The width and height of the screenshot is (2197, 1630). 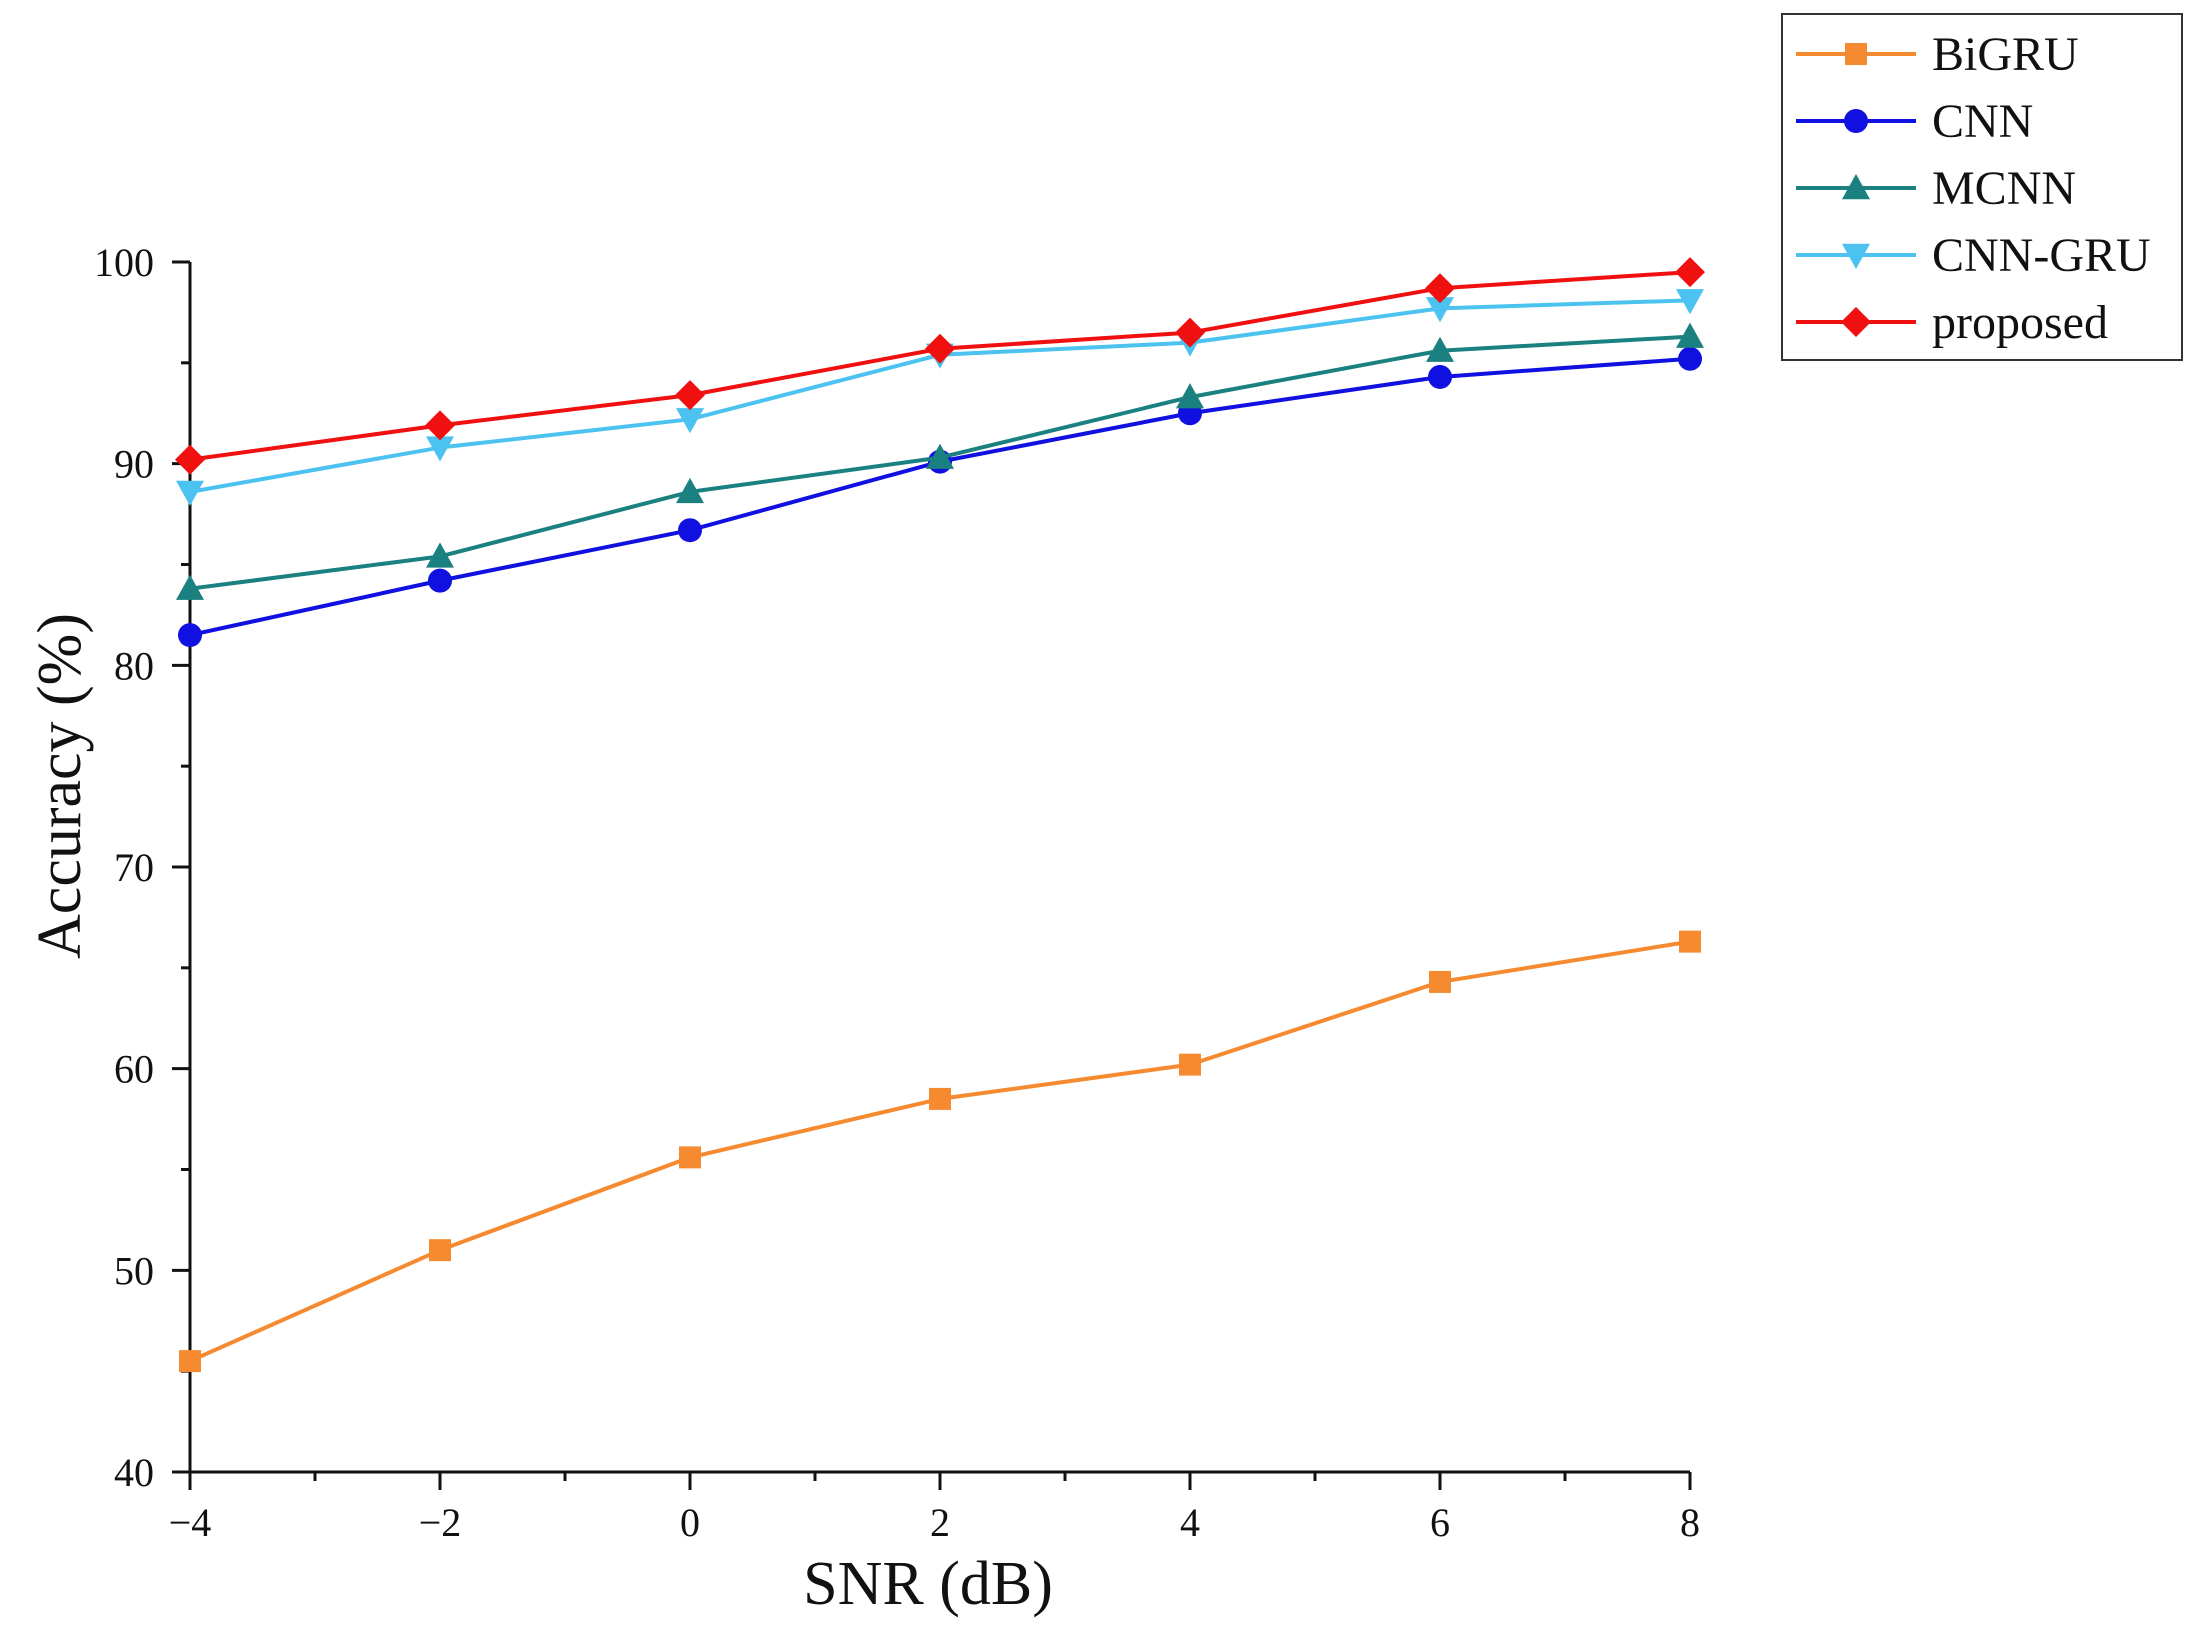 What do you see at coordinates (690, 1522) in the screenshot?
I see `x-tick-label: 0` at bounding box center [690, 1522].